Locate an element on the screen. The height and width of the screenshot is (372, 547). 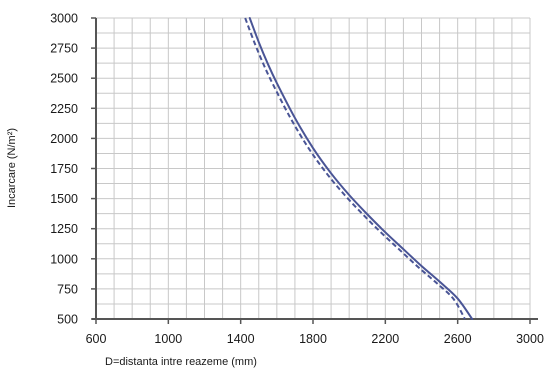
y-tick-label: 2500 is located at coordinates (64, 79).